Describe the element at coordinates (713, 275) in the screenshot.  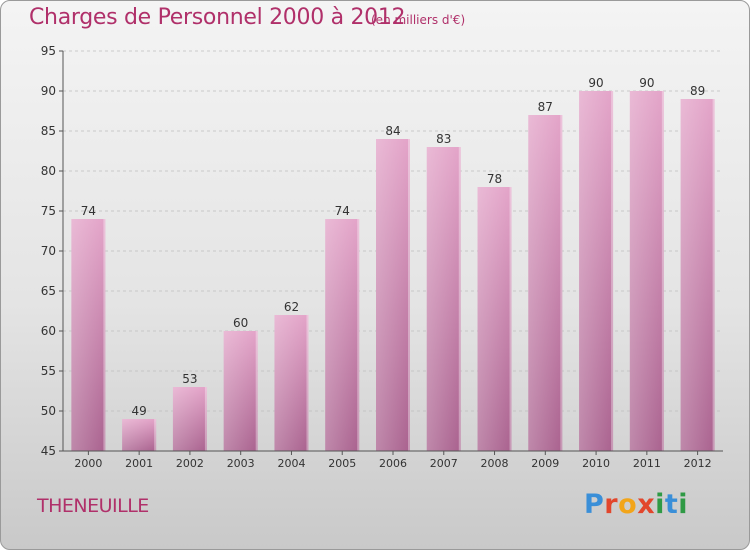
I see `bar-edge-2012` at that location.